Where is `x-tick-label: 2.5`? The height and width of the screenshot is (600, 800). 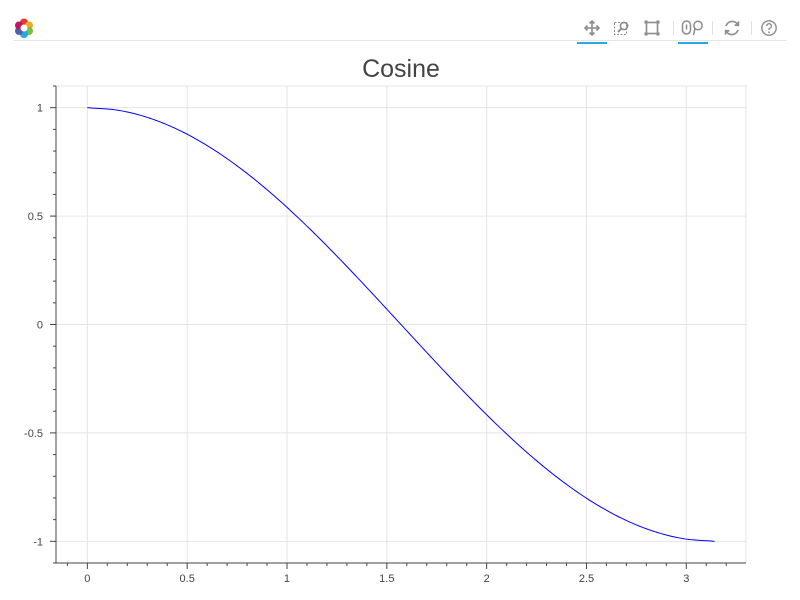
x-tick-label: 2.5 is located at coordinates (586, 579).